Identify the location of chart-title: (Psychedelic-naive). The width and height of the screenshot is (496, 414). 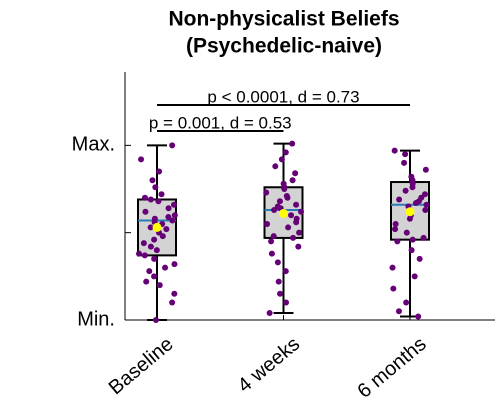
(284, 46).